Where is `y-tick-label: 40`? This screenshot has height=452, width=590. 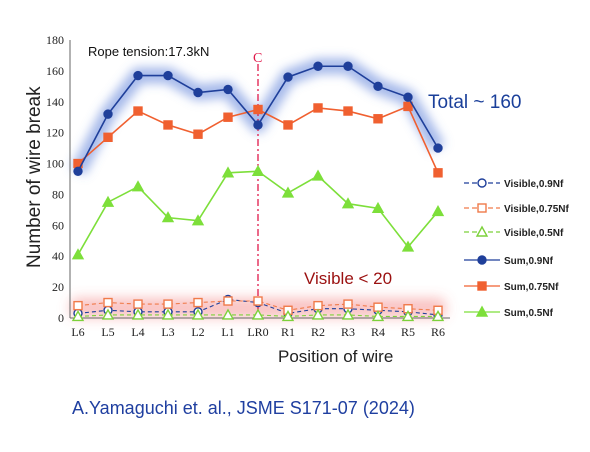
y-tick-label: 40 is located at coordinates (58, 256).